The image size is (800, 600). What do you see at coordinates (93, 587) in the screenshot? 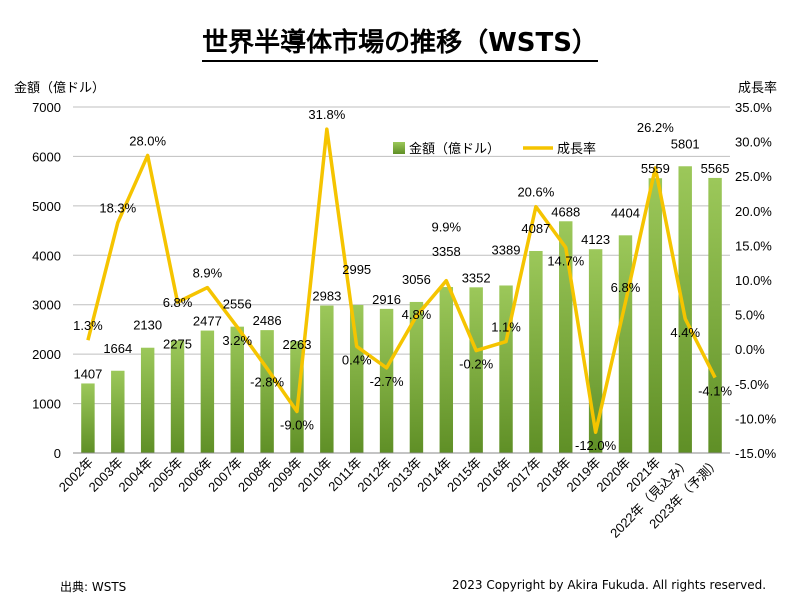
I see `source-note: 出典: WSTS` at bounding box center [93, 587].